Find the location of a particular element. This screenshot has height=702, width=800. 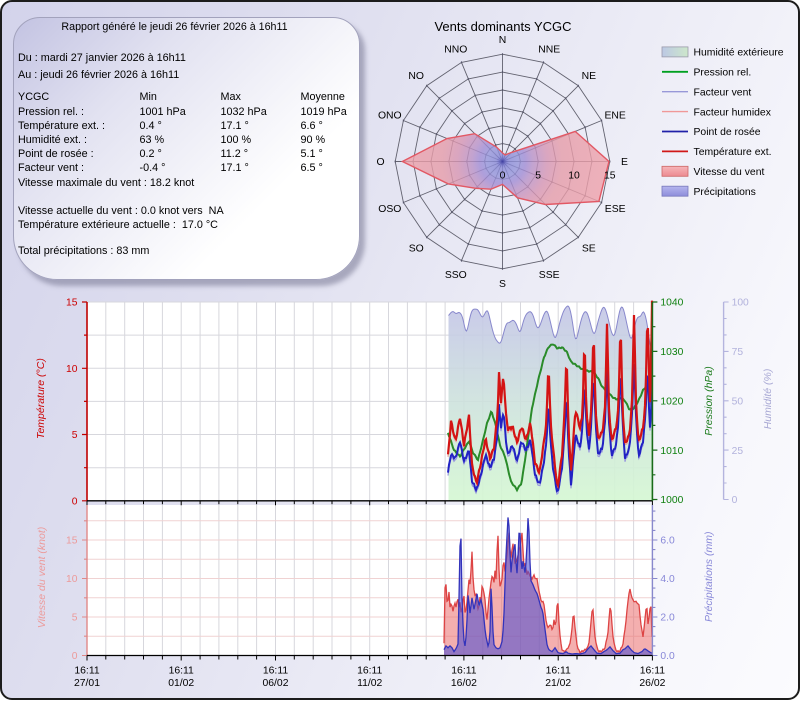

svg-text: ENE is located at coordinates (615, 116).